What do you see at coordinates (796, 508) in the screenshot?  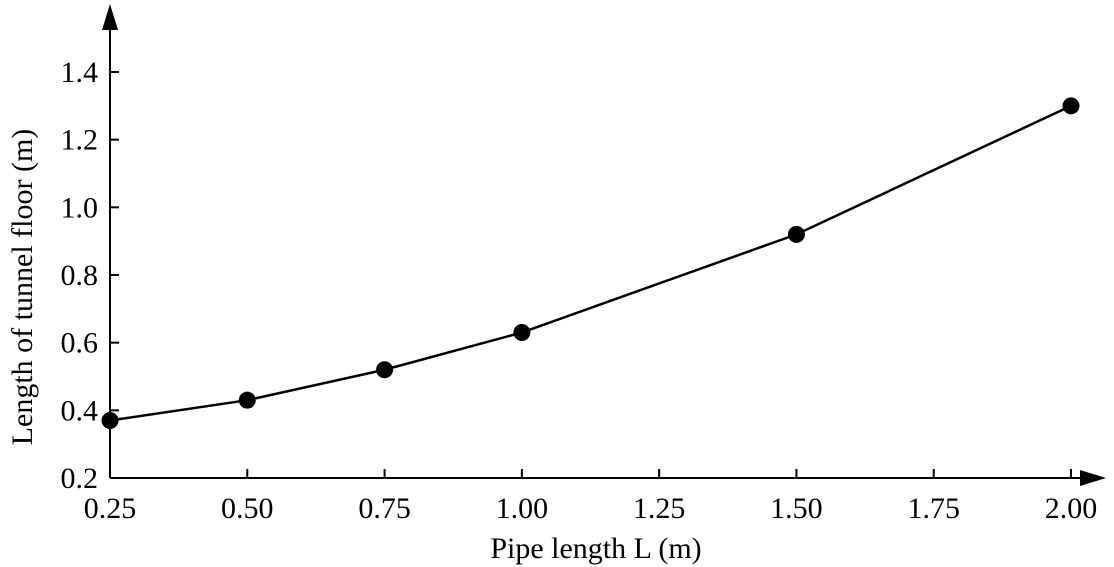 I see `x-tick-label: 1.50` at bounding box center [796, 508].